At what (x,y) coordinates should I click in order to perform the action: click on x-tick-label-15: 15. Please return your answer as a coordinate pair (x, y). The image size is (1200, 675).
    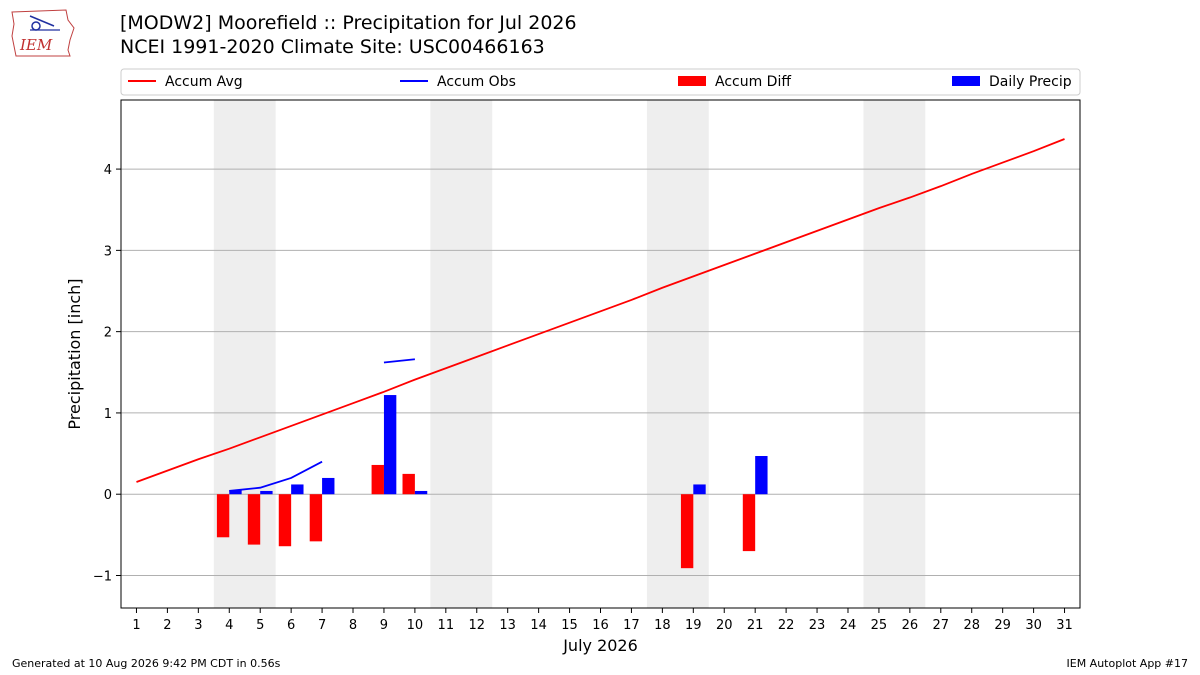
    Looking at the image, I should click on (569, 625).